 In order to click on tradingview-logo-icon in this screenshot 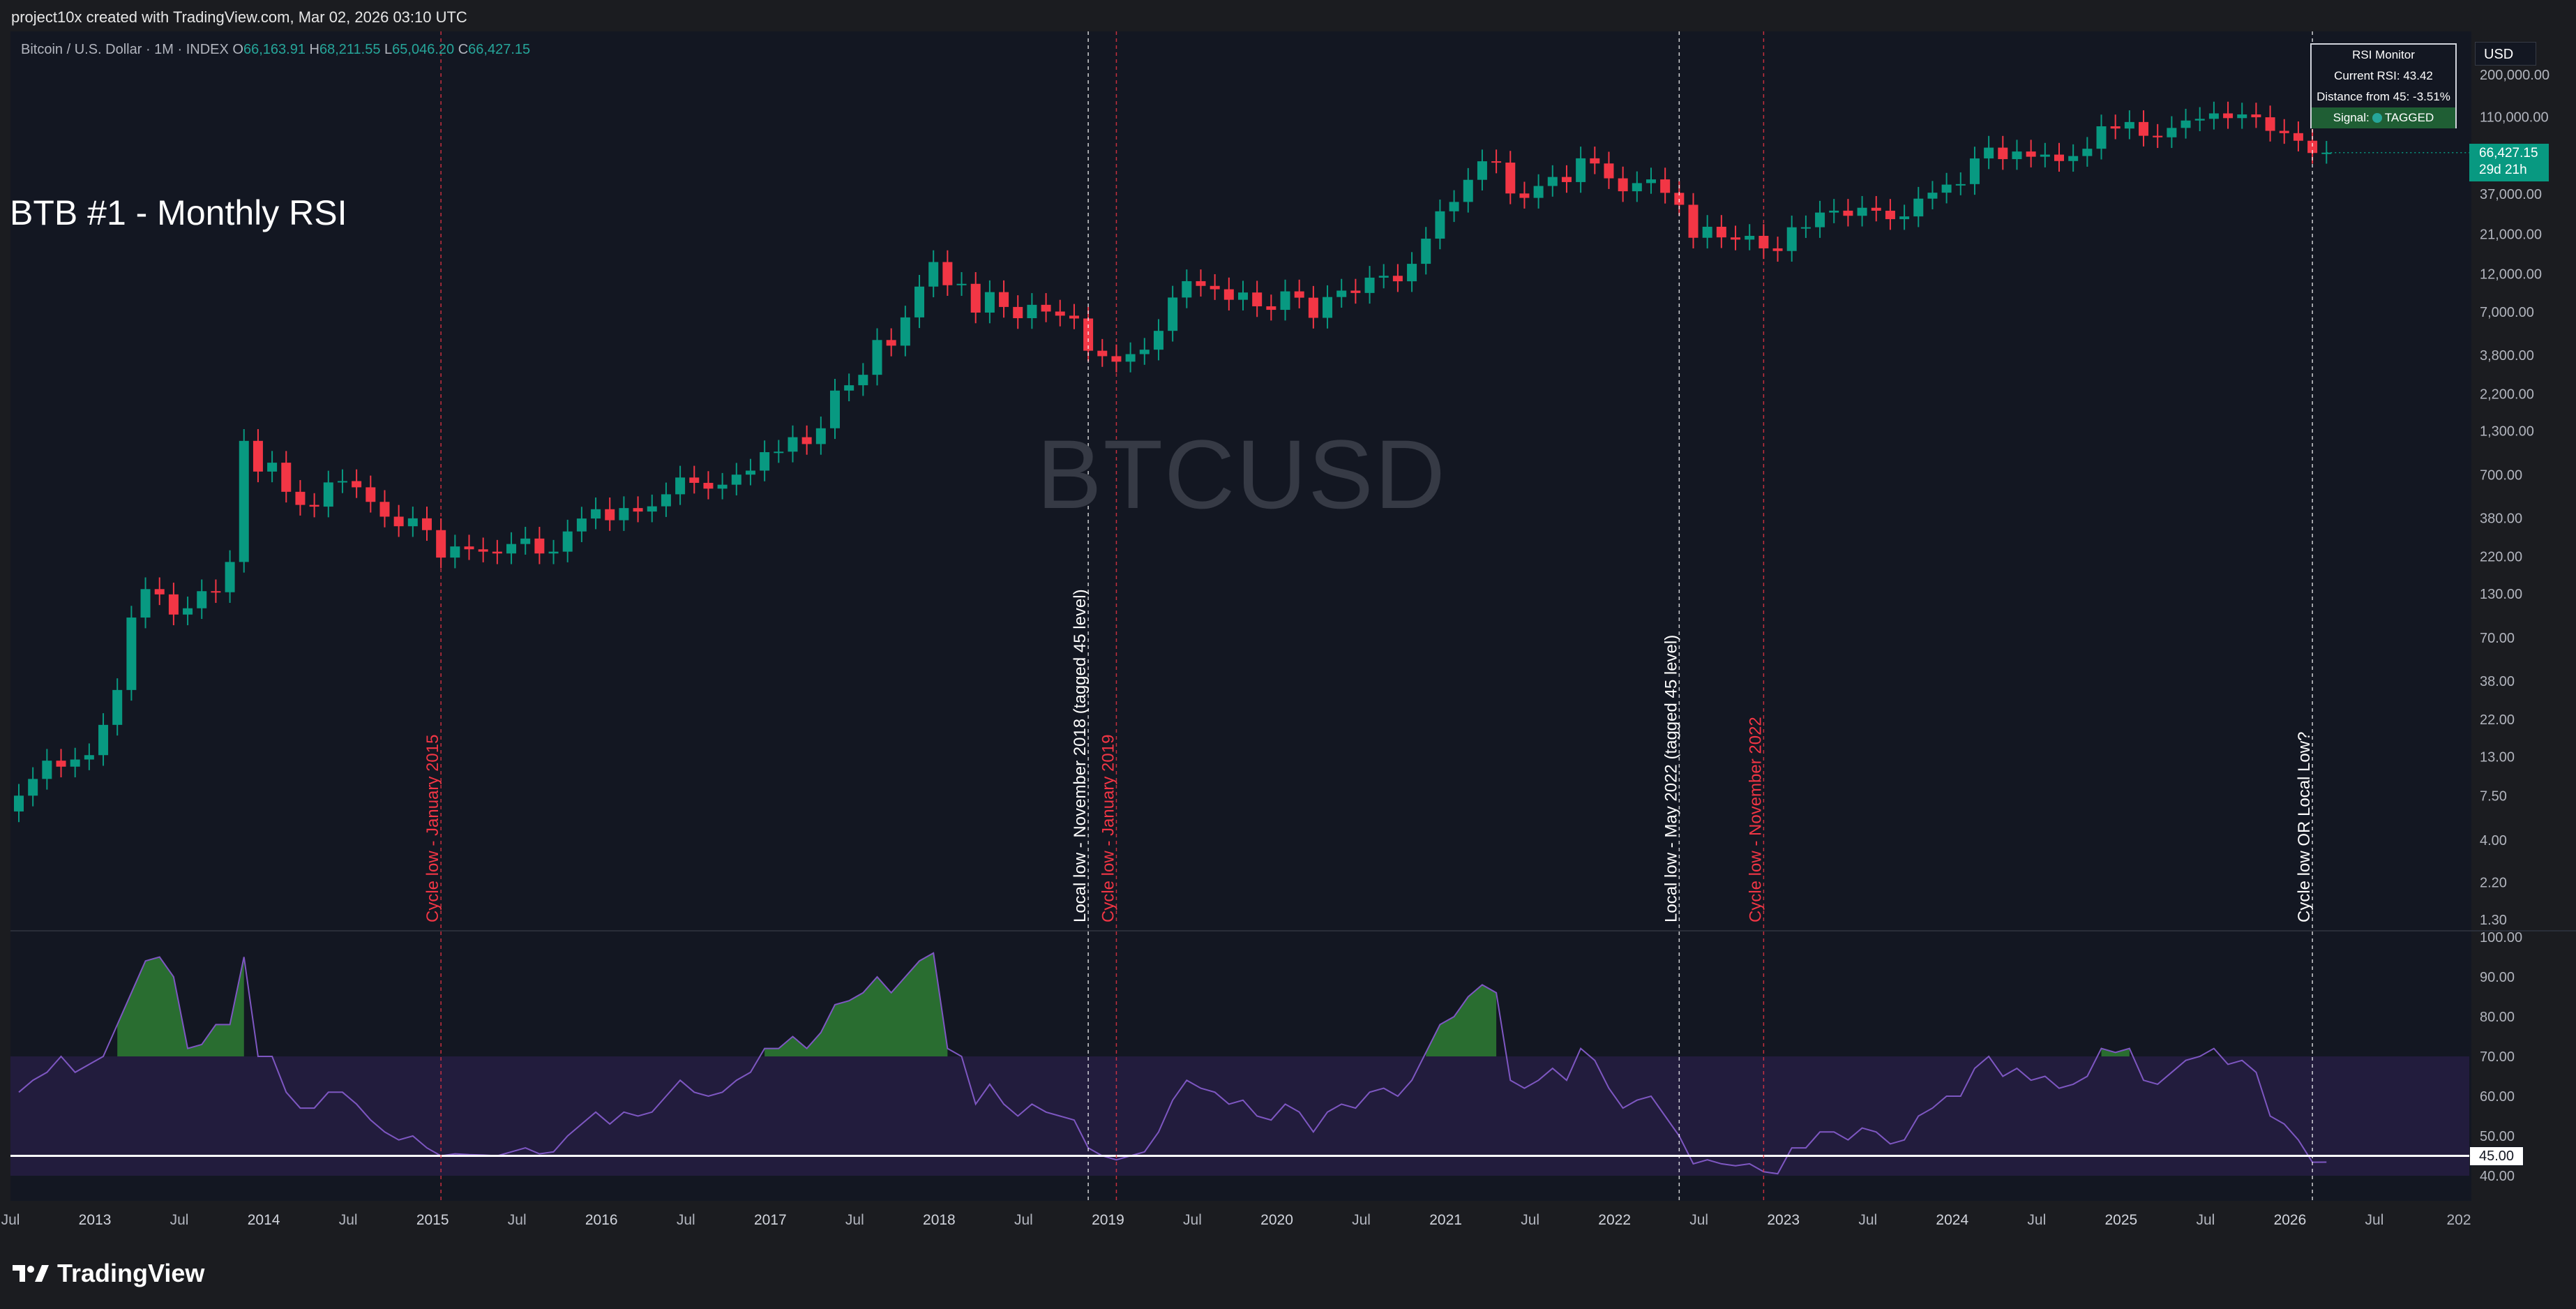, I will do `click(31, 1273)`.